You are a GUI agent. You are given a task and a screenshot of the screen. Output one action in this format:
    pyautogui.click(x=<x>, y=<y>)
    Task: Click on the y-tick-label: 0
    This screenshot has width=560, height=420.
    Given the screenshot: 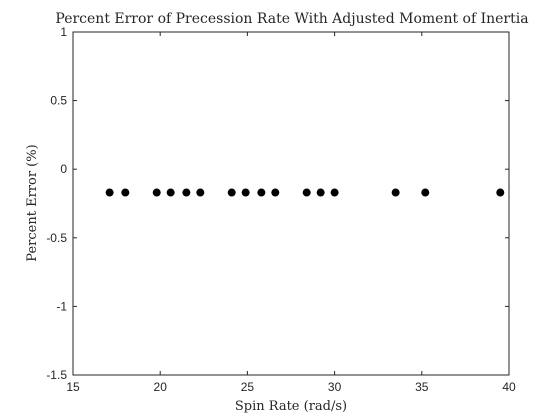 What is the action you would take?
    pyautogui.click(x=63, y=169)
    